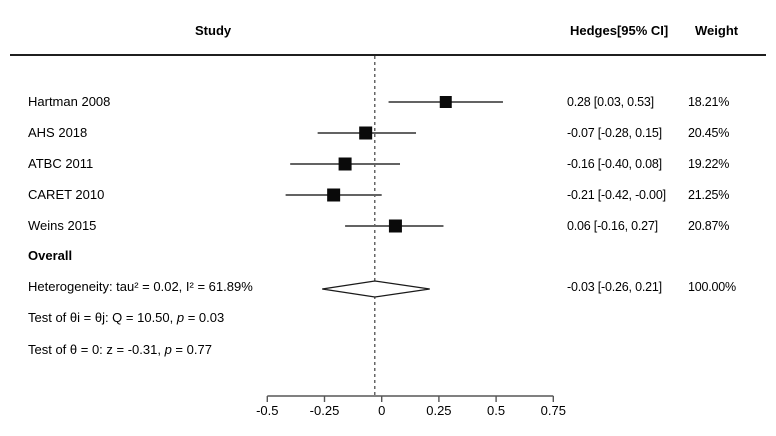 Image resolution: width=776 pixels, height=436 pixels. Describe the element at coordinates (376, 289) in the screenshot. I see `overall-diamond` at that location.